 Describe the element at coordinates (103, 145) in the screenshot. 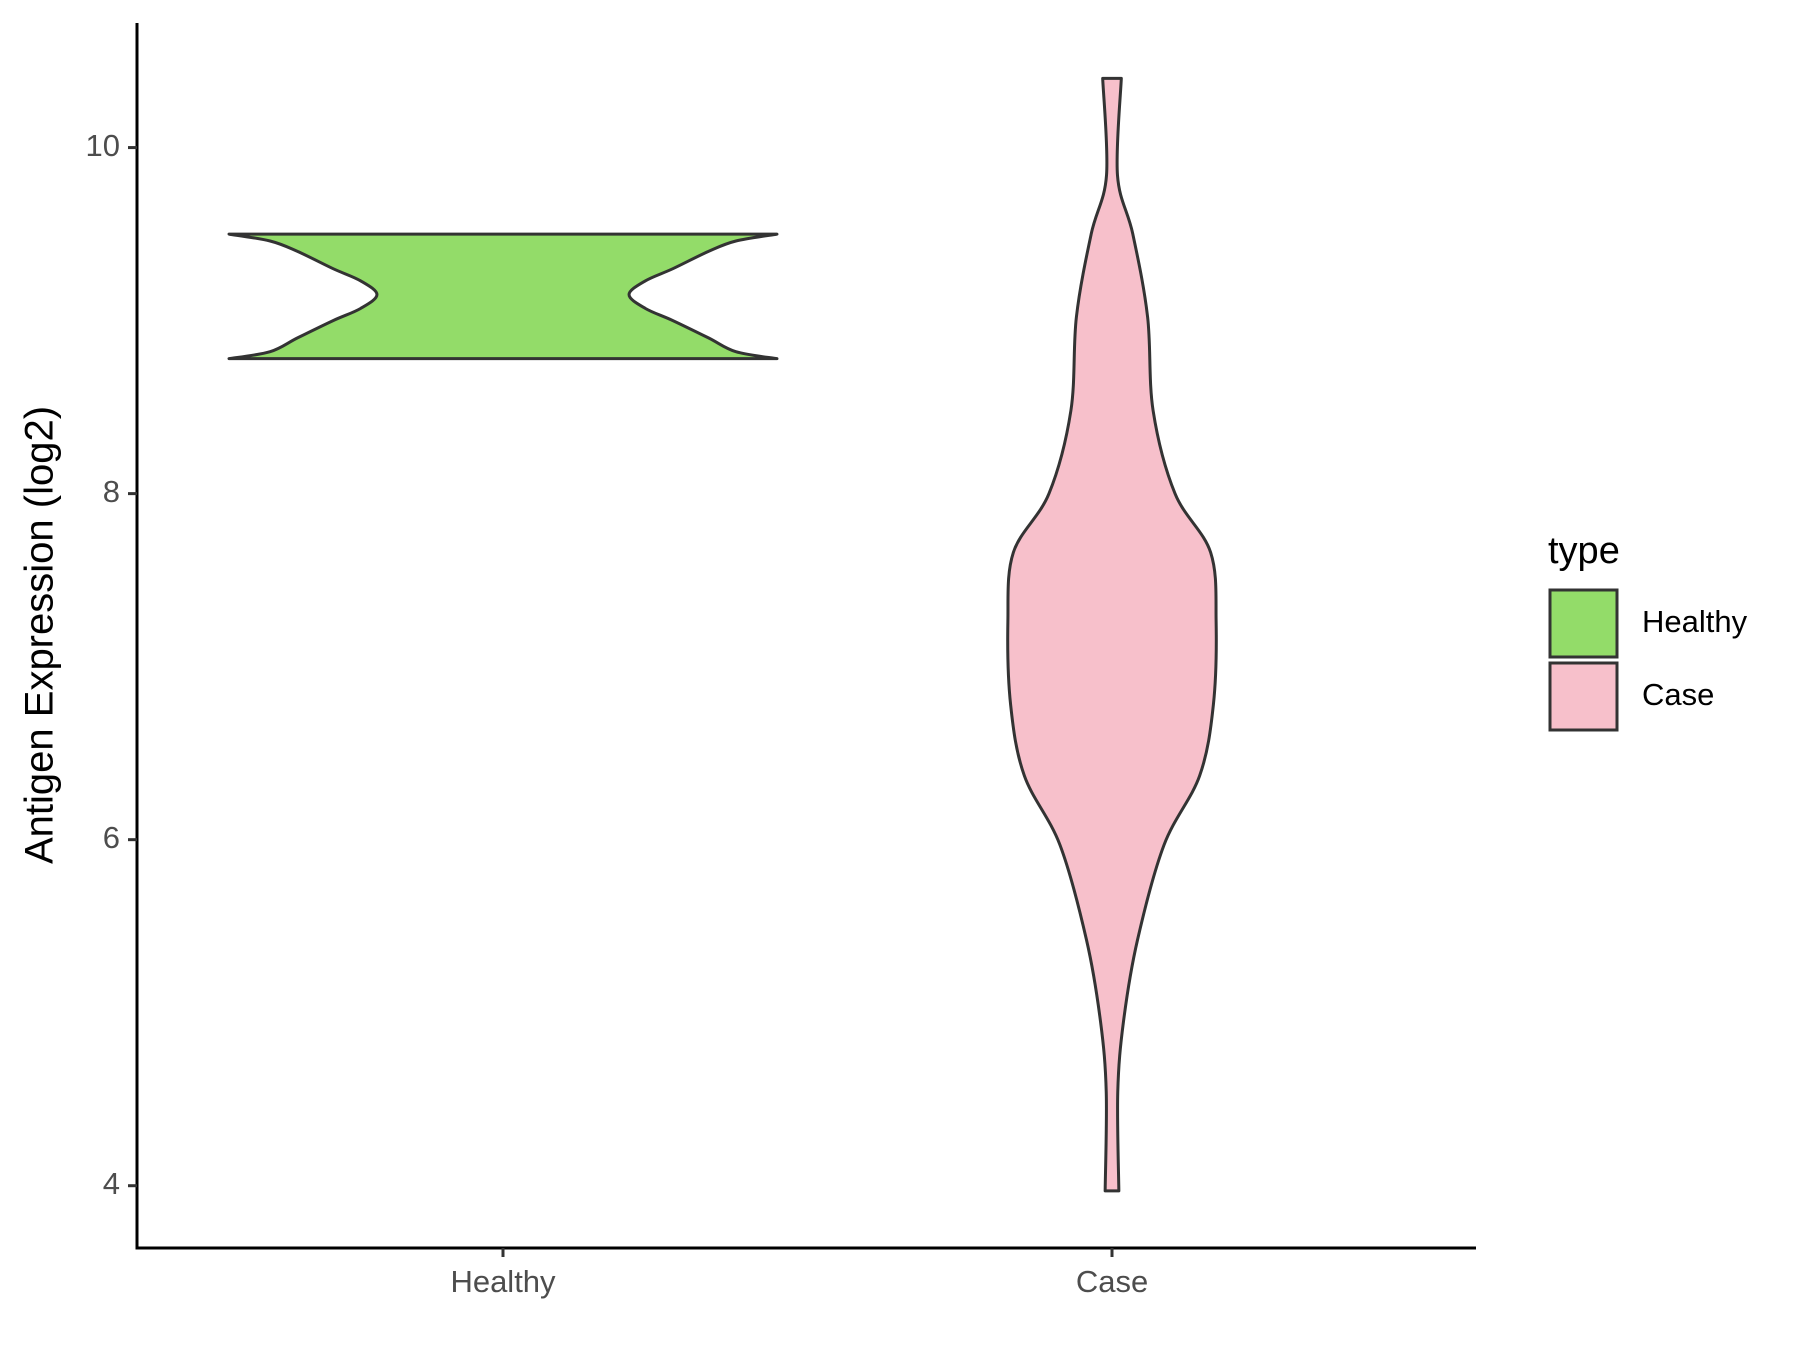

I see `y-tick-label: 10` at that location.